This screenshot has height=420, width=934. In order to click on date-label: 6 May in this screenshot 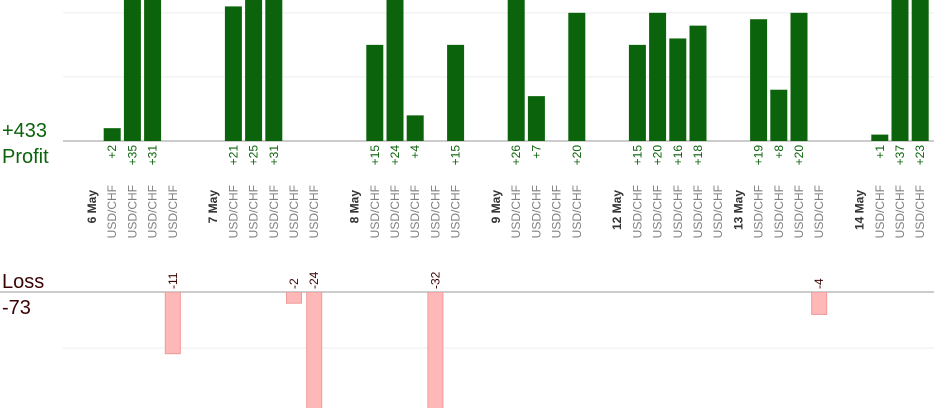, I will do `click(92, 207)`.